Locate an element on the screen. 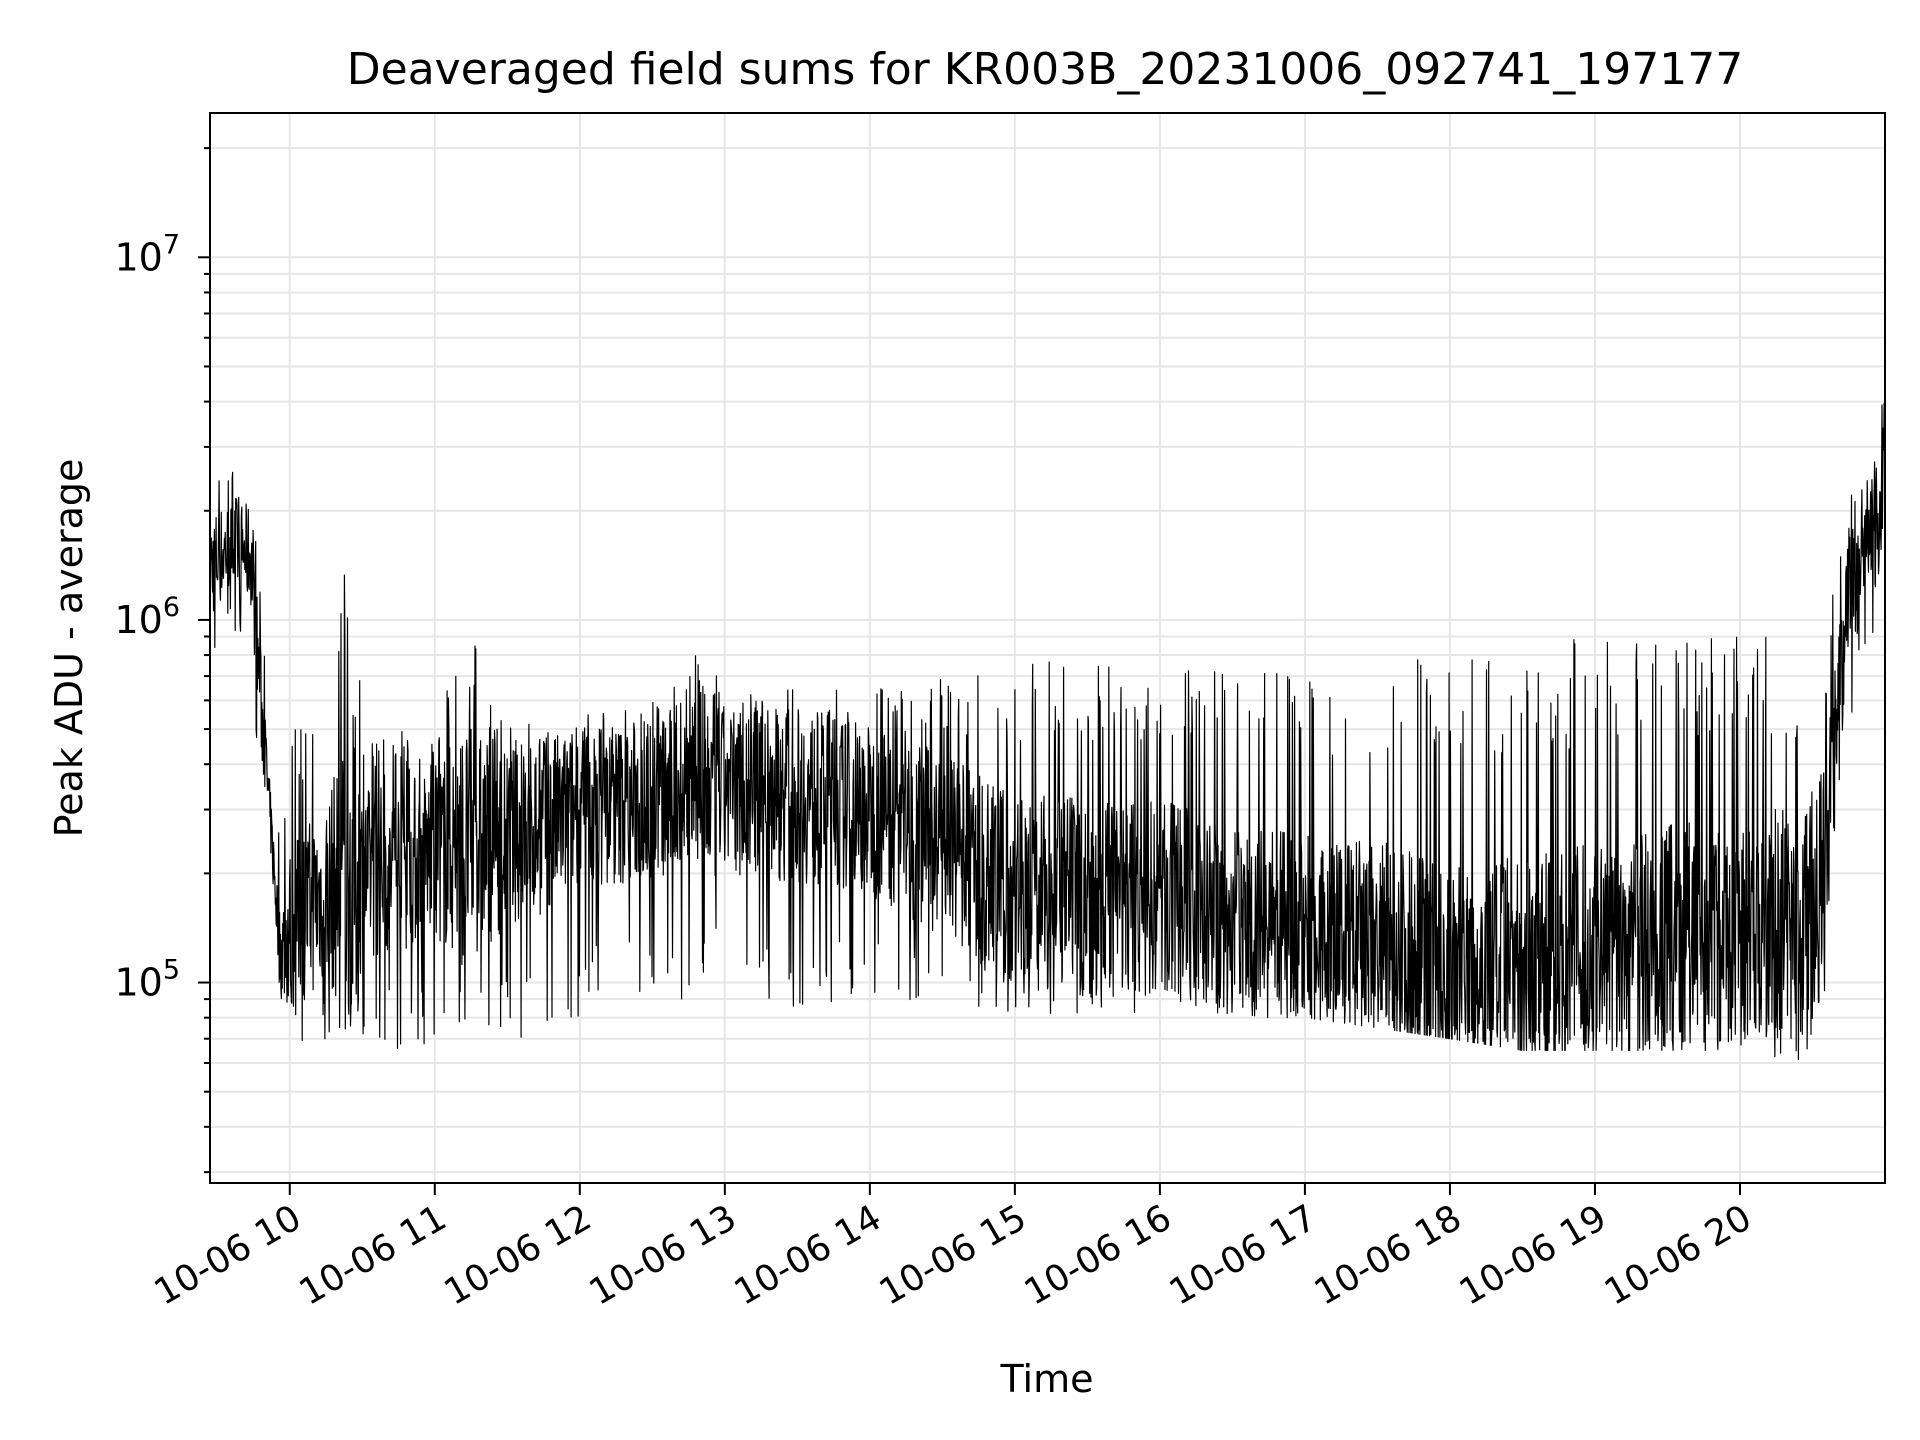 The height and width of the screenshot is (1440, 1920). y-tick-label: 10⁶ is located at coordinates (147, 617).